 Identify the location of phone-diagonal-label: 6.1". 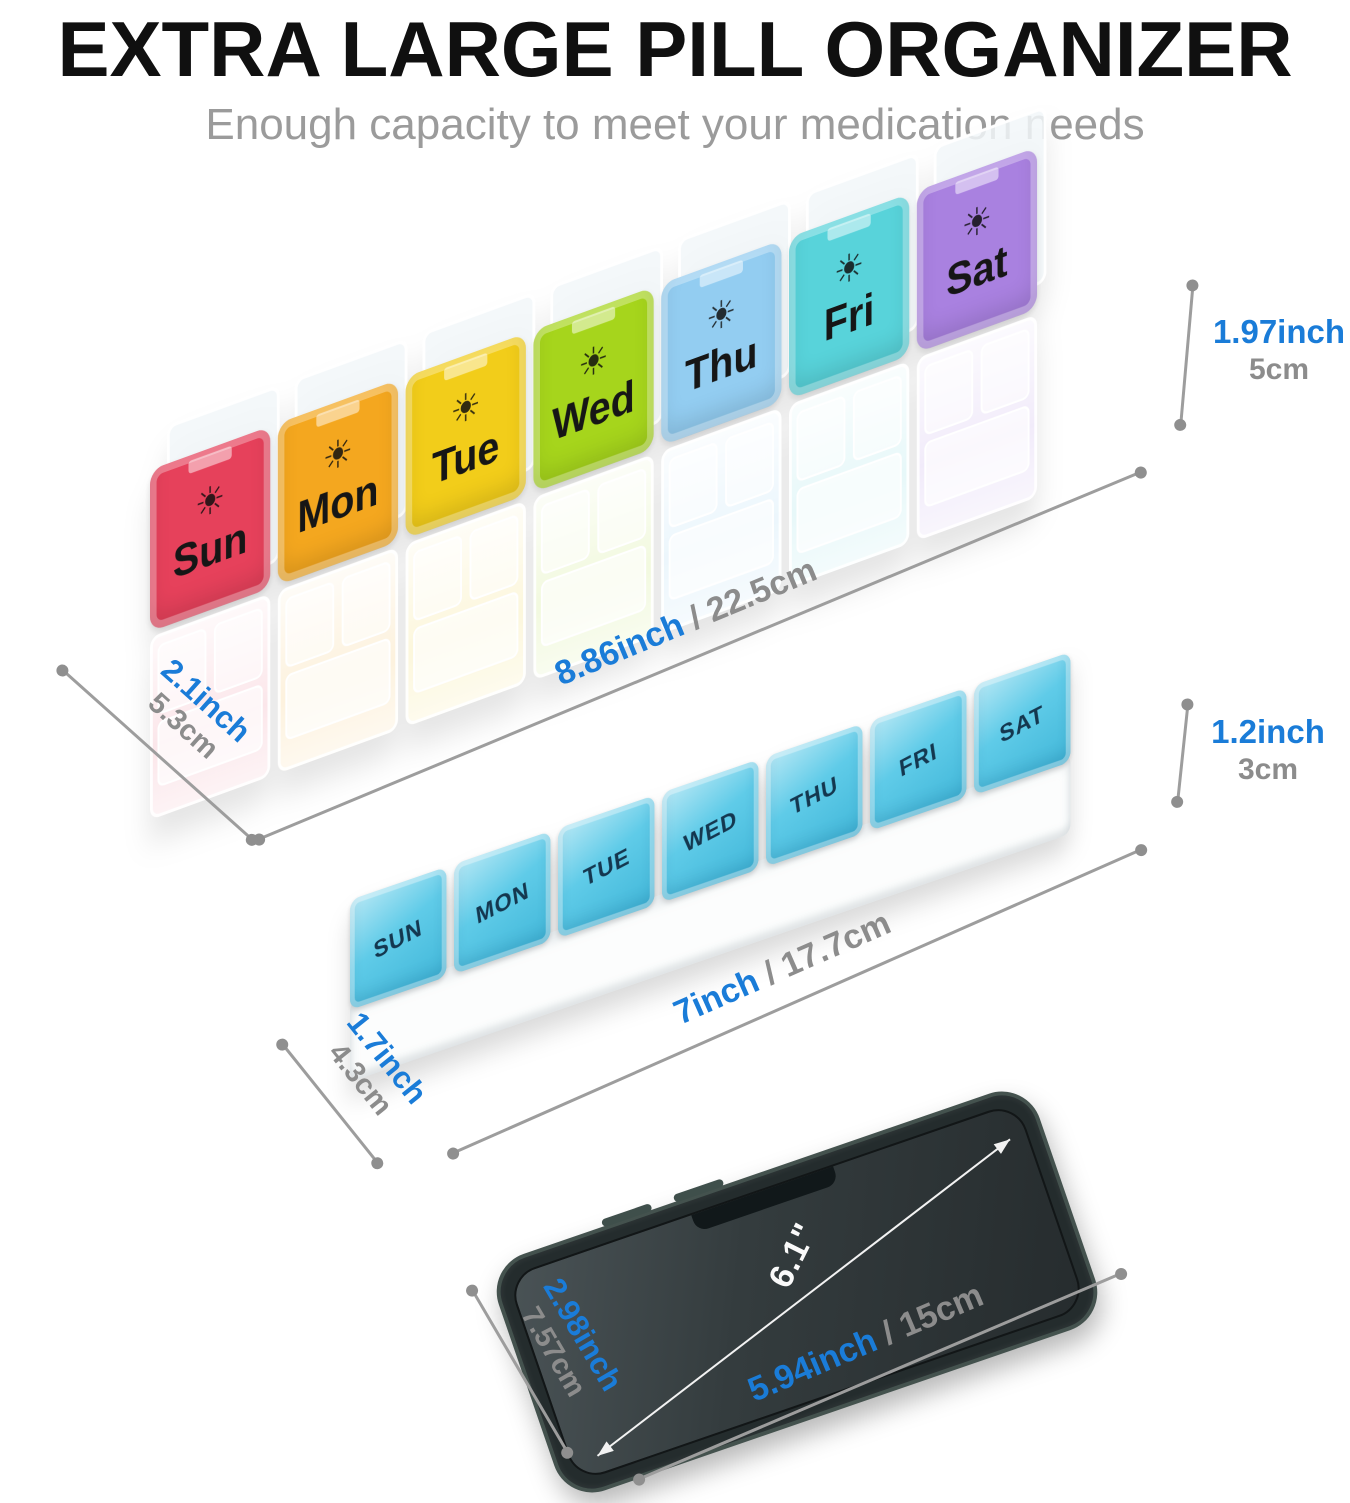
(793, 1255).